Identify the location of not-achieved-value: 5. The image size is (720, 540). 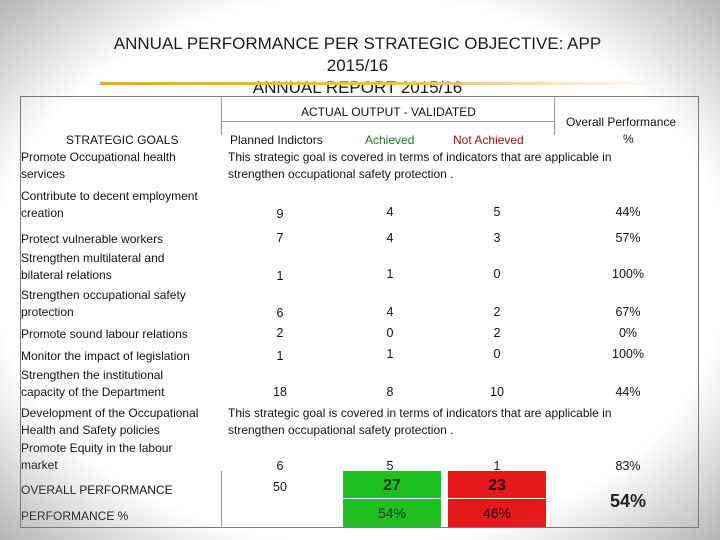
(497, 212).